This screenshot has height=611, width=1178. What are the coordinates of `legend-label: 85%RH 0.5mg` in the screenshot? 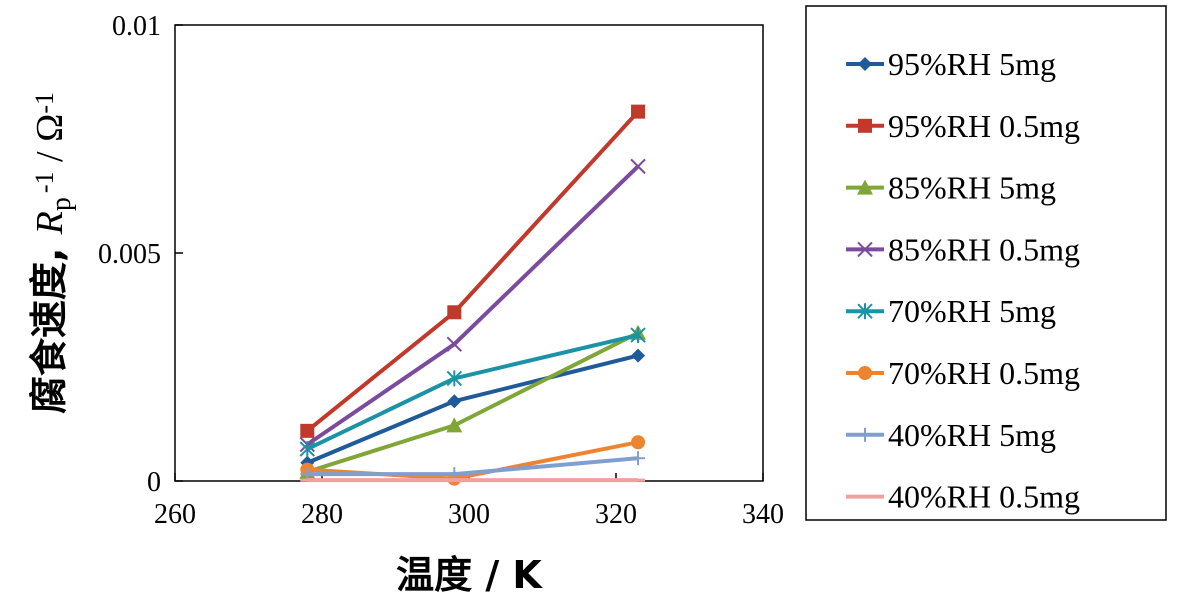 It's located at (984, 249).